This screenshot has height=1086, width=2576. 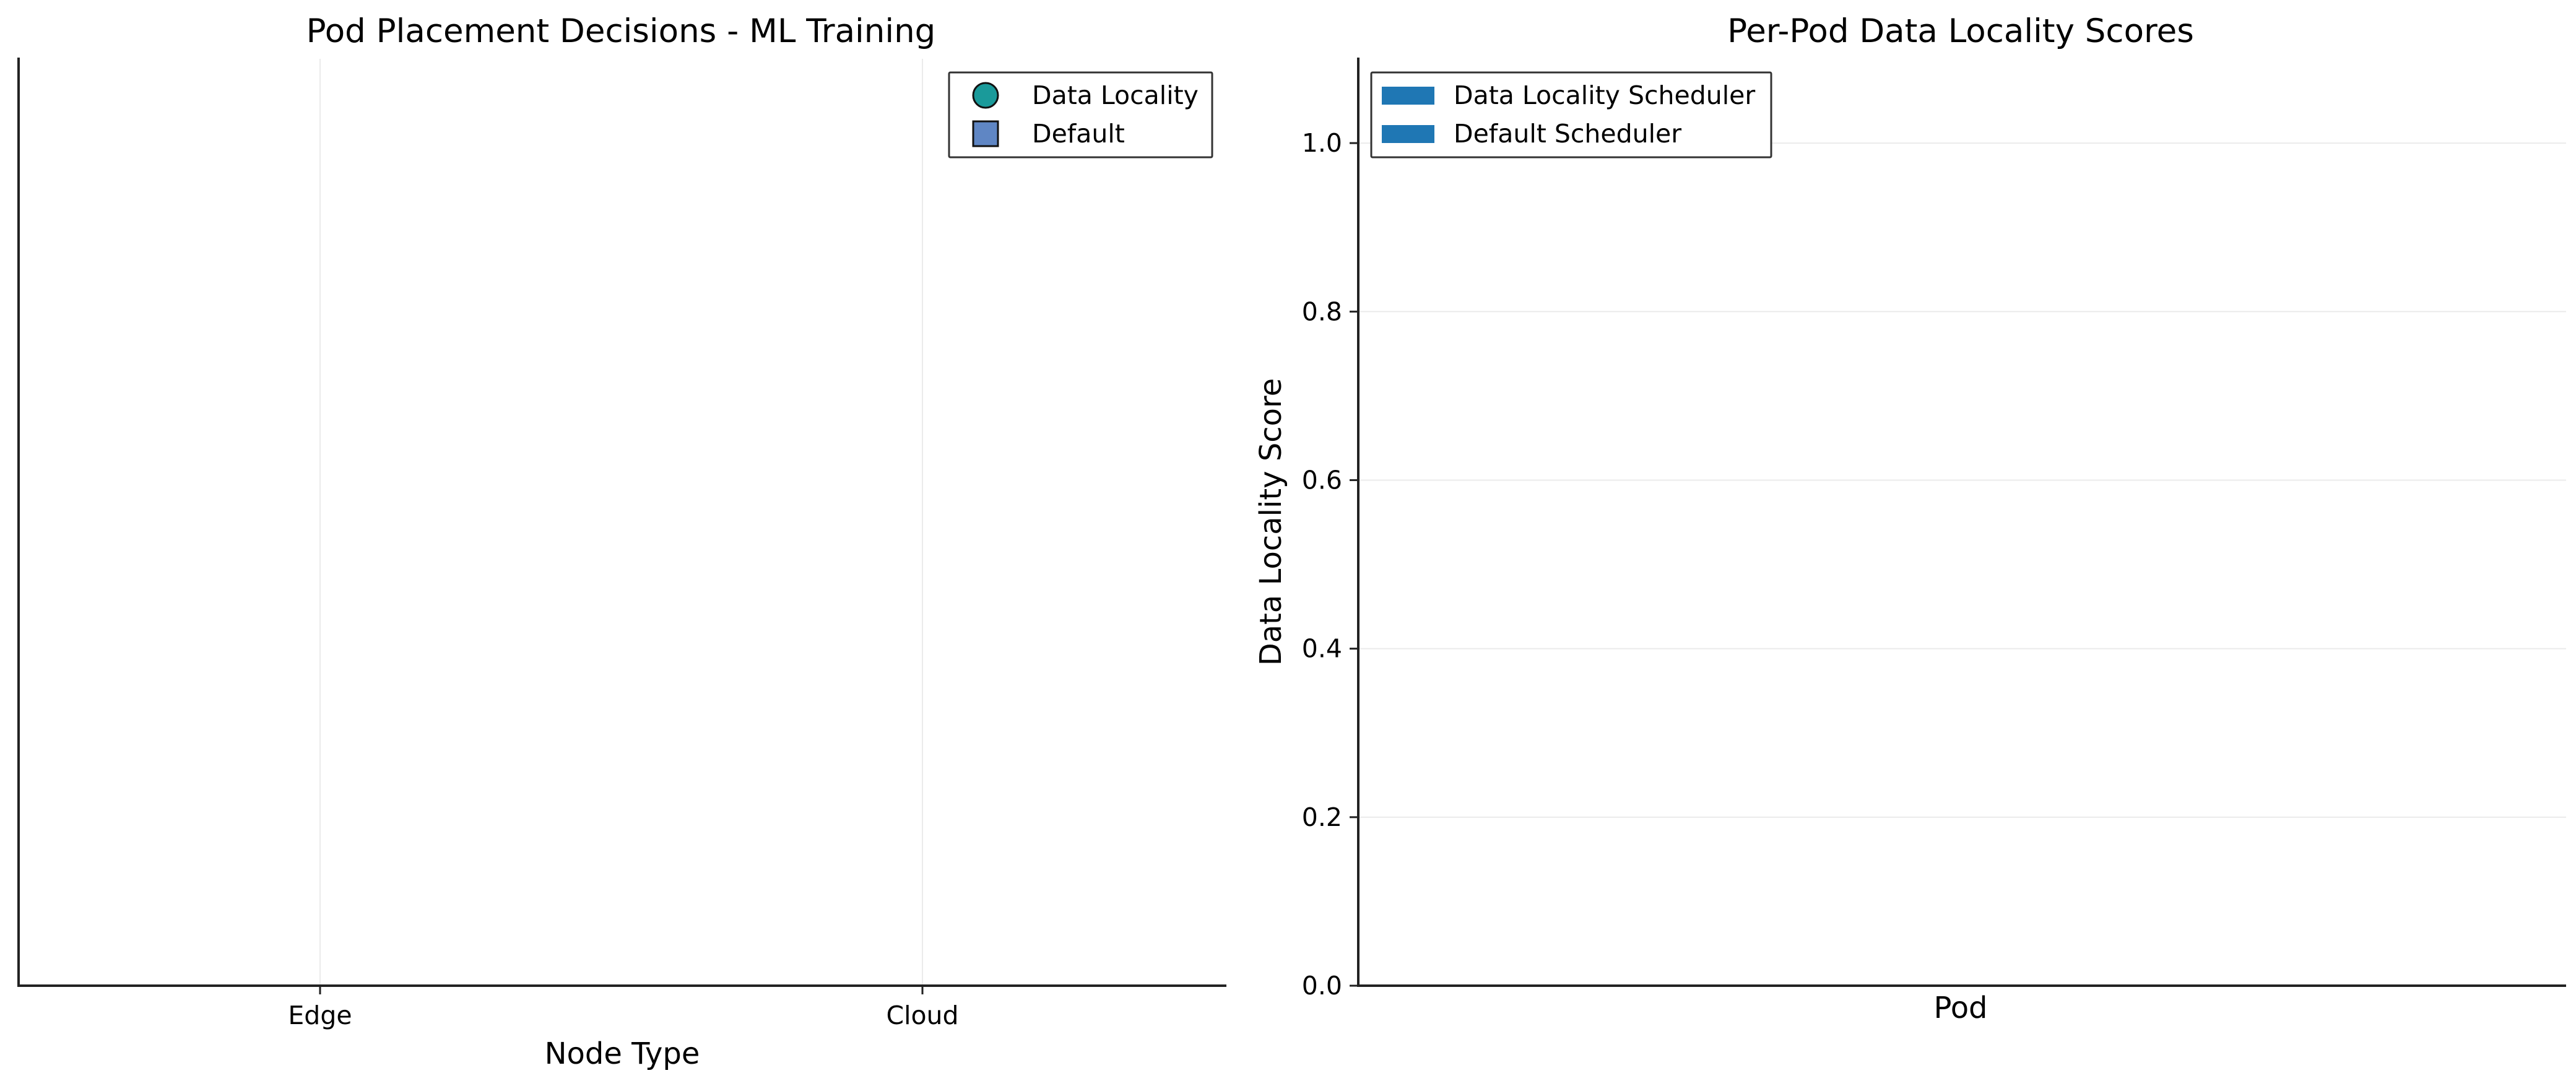 I want to click on right-chart-title: Per-Pod Data Locality Scores, so click(x=1960, y=31).